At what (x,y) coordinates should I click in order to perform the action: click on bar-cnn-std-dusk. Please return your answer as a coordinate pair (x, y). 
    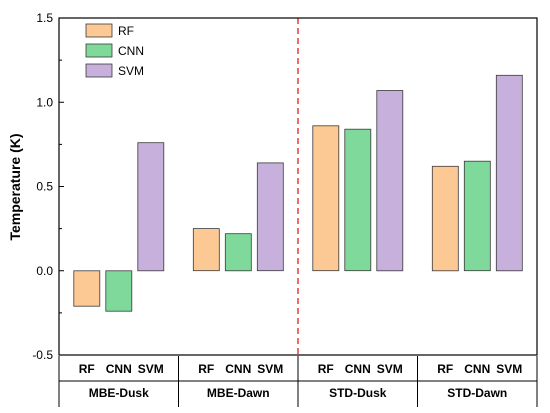
    Looking at the image, I should click on (358, 200).